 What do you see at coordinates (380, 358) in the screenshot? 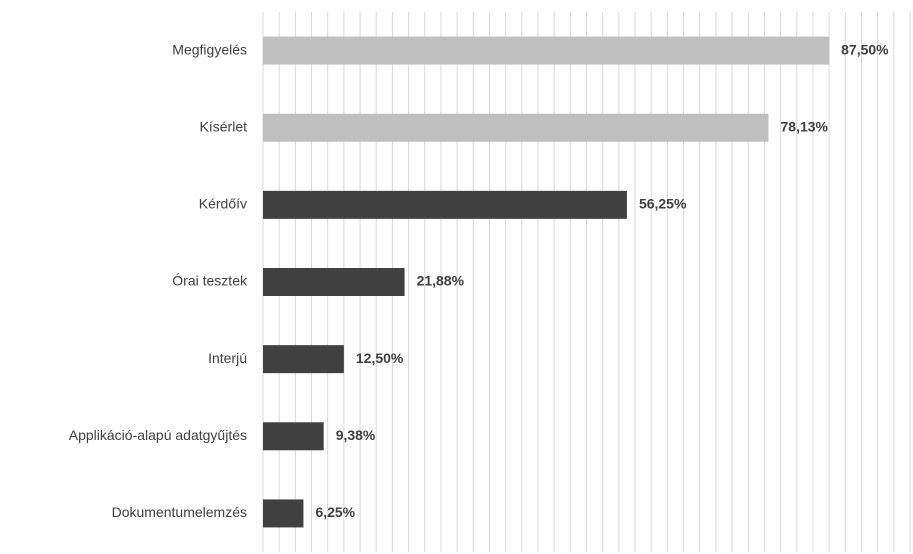
I see `value-label: 12,50%` at bounding box center [380, 358].